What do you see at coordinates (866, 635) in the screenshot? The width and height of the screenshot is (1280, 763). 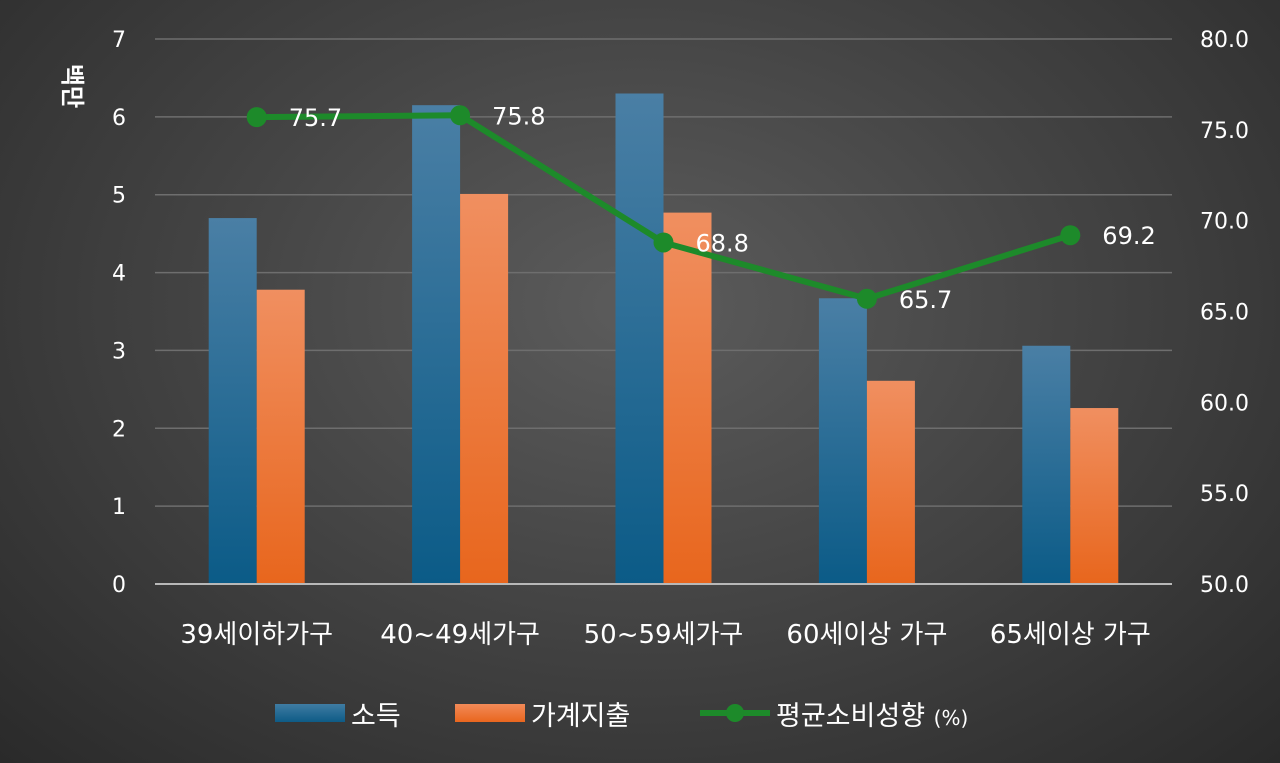 I see `x-tick-label: 60세이상 가구` at bounding box center [866, 635].